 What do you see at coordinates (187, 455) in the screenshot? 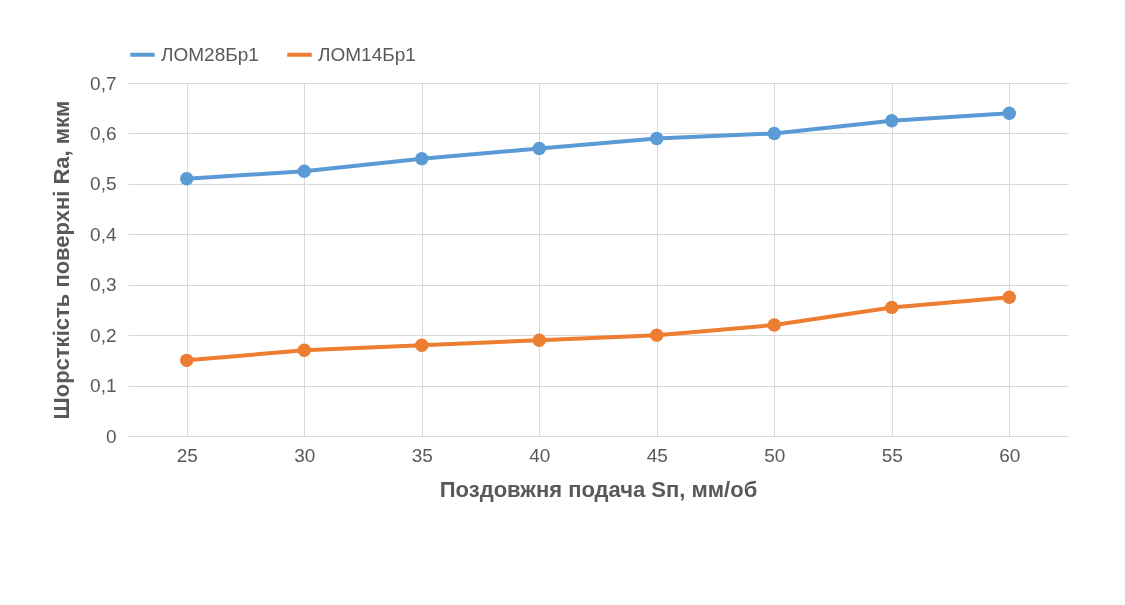
I see `x-tick-label: 25` at bounding box center [187, 455].